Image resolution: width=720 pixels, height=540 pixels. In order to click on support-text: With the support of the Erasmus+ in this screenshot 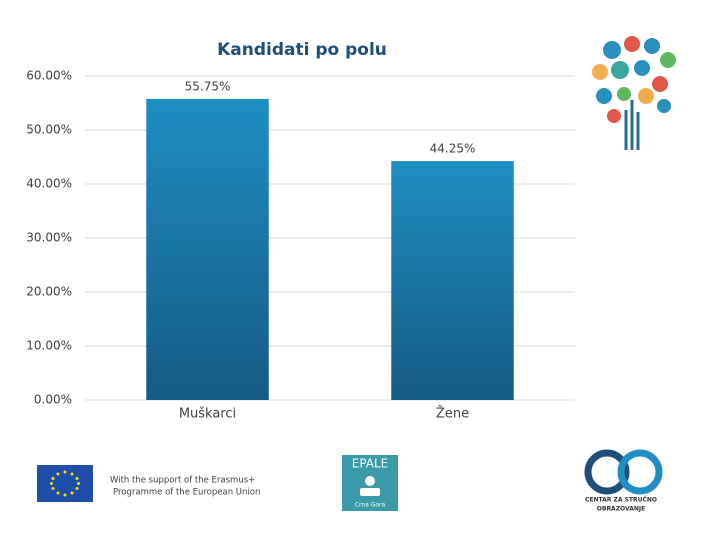, I will do `click(182, 481)`.